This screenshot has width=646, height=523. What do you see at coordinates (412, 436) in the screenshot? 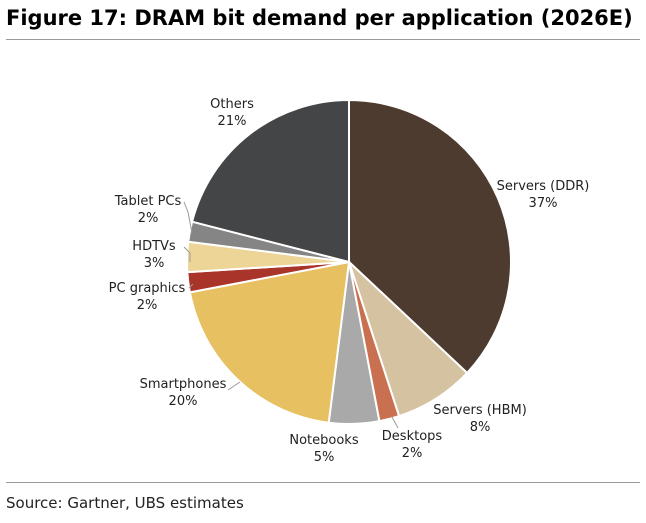
I see `slice-label-desktops: Desktops` at bounding box center [412, 436].